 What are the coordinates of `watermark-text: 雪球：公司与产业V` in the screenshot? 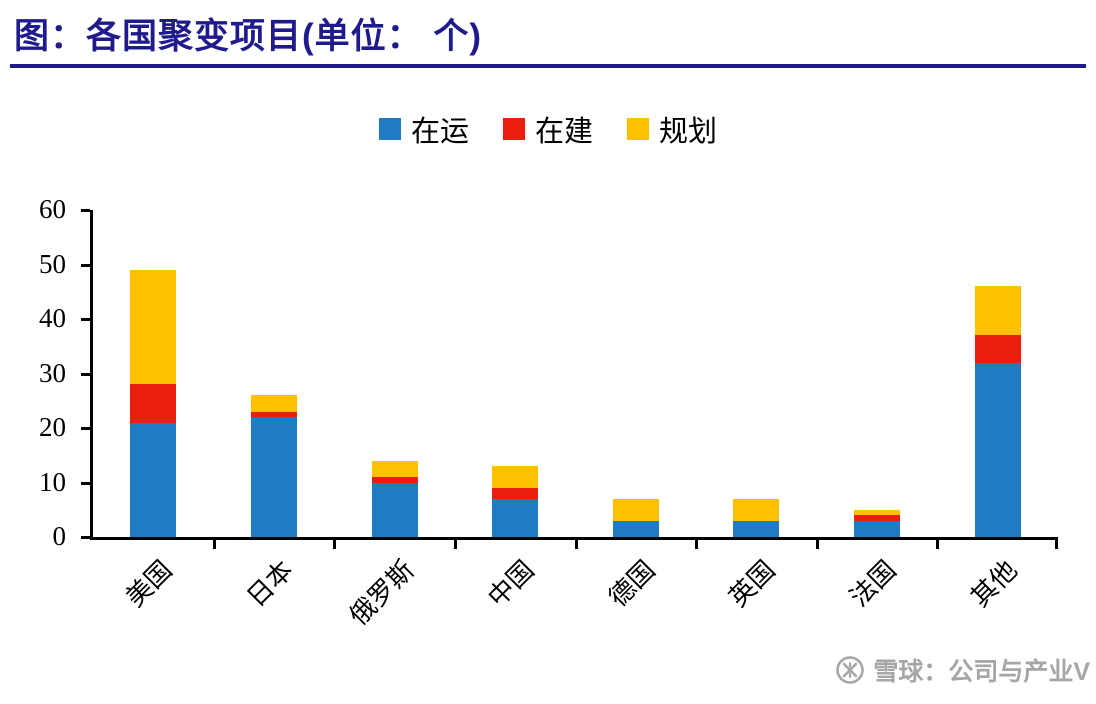 It's located at (981, 672).